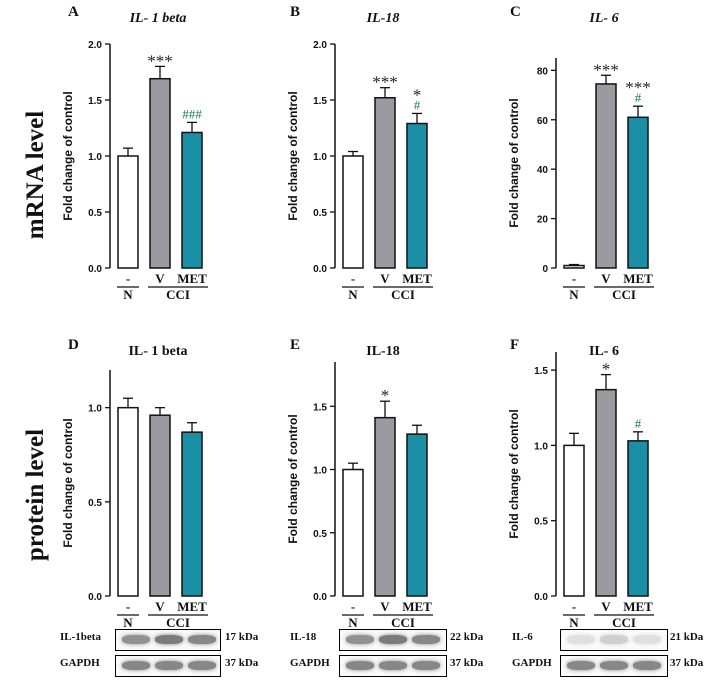 The image size is (708, 691). What do you see at coordinates (514, 345) in the screenshot?
I see `panel-letter: F` at bounding box center [514, 345].